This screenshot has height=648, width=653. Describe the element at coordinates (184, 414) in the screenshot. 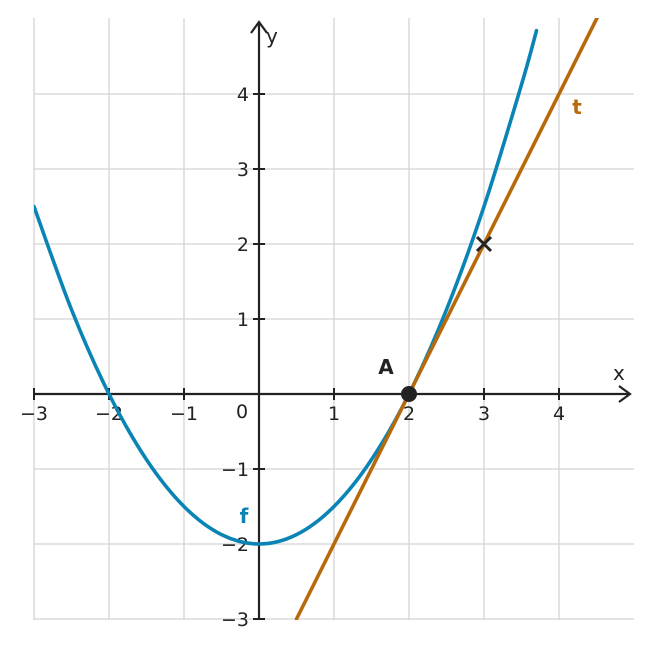

I see `x-tick-label: −1` at that location.